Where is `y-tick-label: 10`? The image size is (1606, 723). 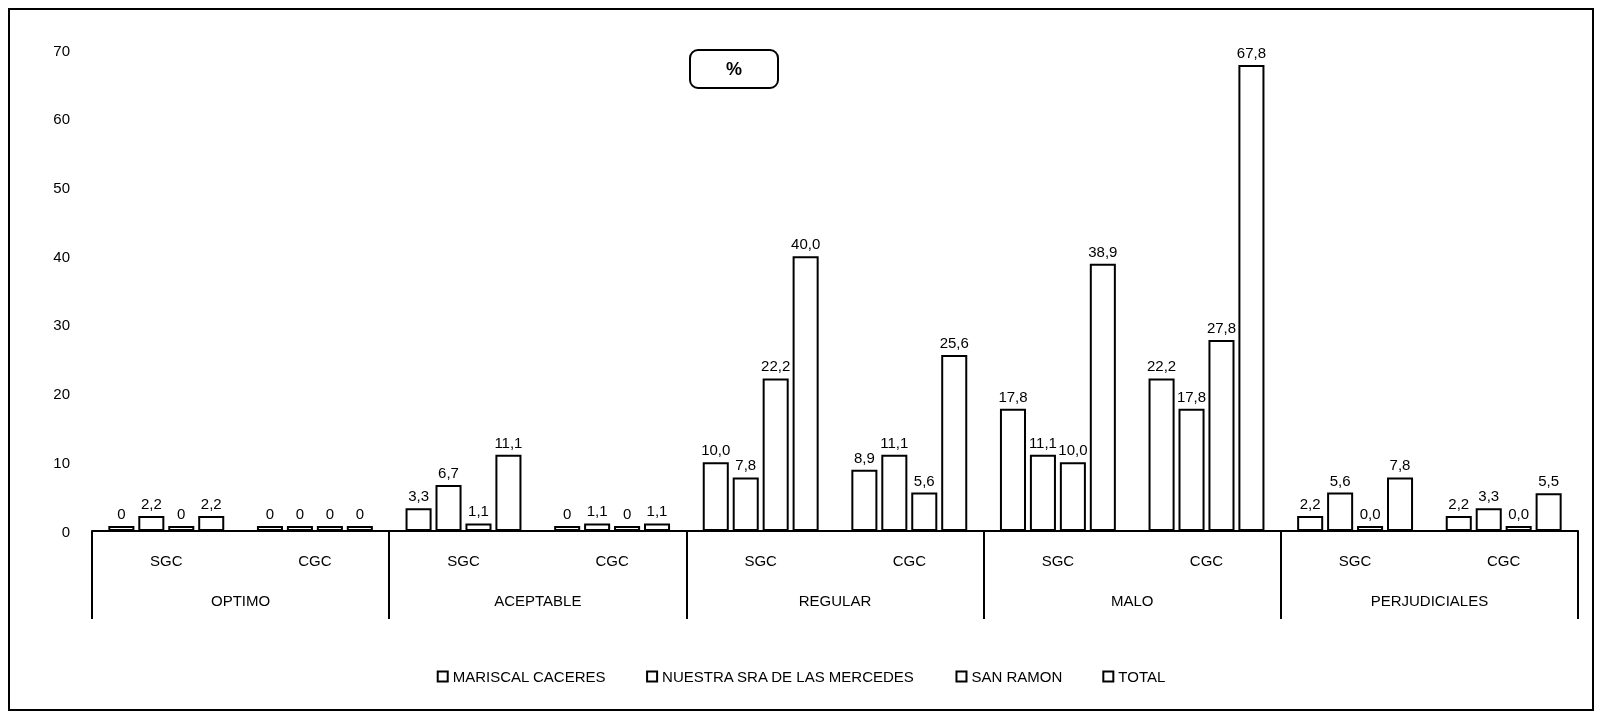 y-tick-label: 10 is located at coordinates (61, 462).